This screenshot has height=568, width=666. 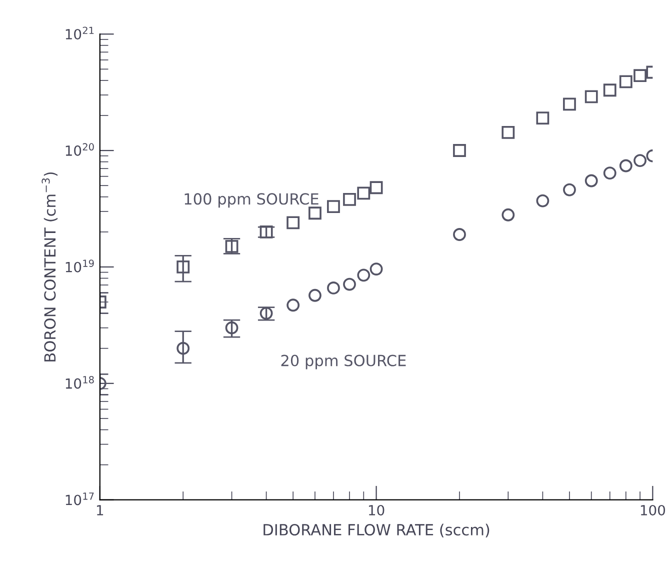 What do you see at coordinates (50, 267) in the screenshot?
I see `y-axis-title: BORON CONTENT (cm$^{−3}$)` at bounding box center [50, 267].